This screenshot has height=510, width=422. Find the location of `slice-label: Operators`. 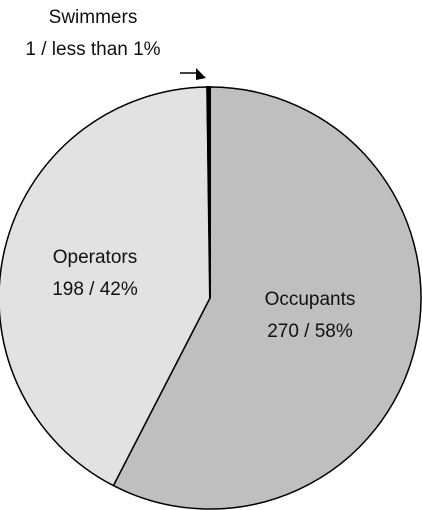

slice-label: Operators is located at coordinates (95, 257).